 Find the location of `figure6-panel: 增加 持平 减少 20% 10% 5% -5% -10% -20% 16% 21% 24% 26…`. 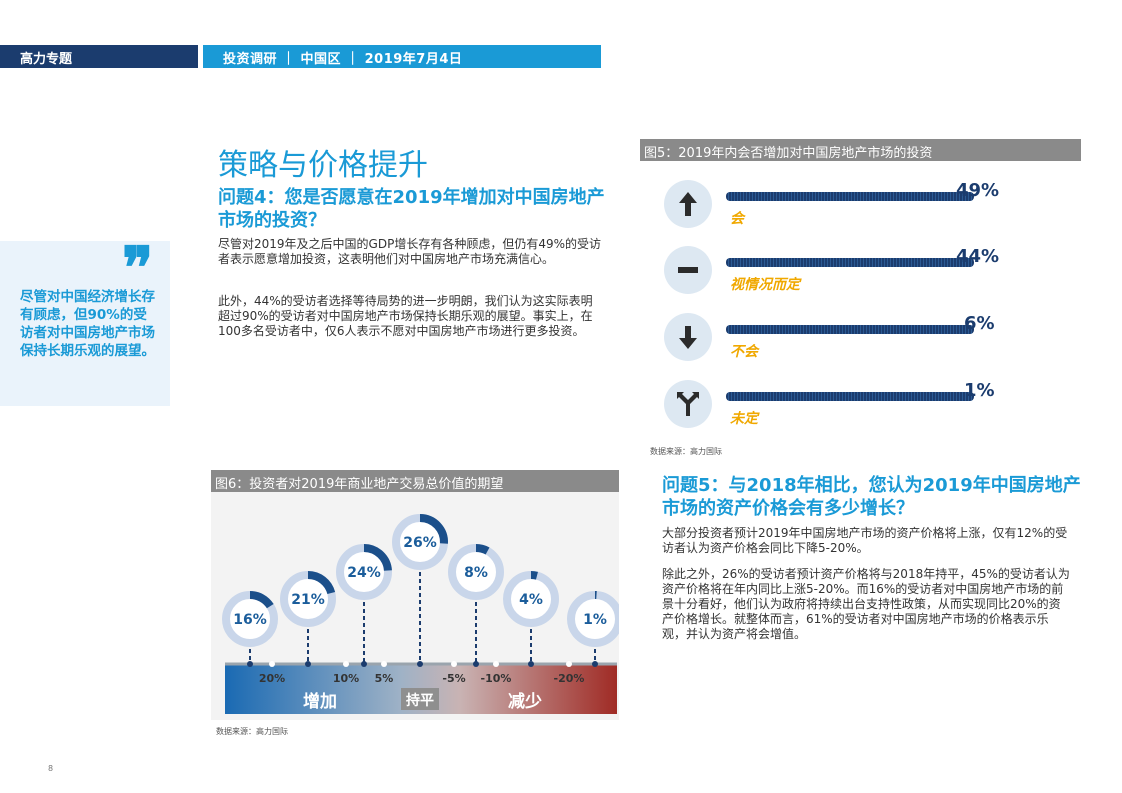

figure6-panel: 增加 持平 减少 20% 10% 5% -5% -10% -20% 16% 21% 24% 26… is located at coordinates (417, 606).